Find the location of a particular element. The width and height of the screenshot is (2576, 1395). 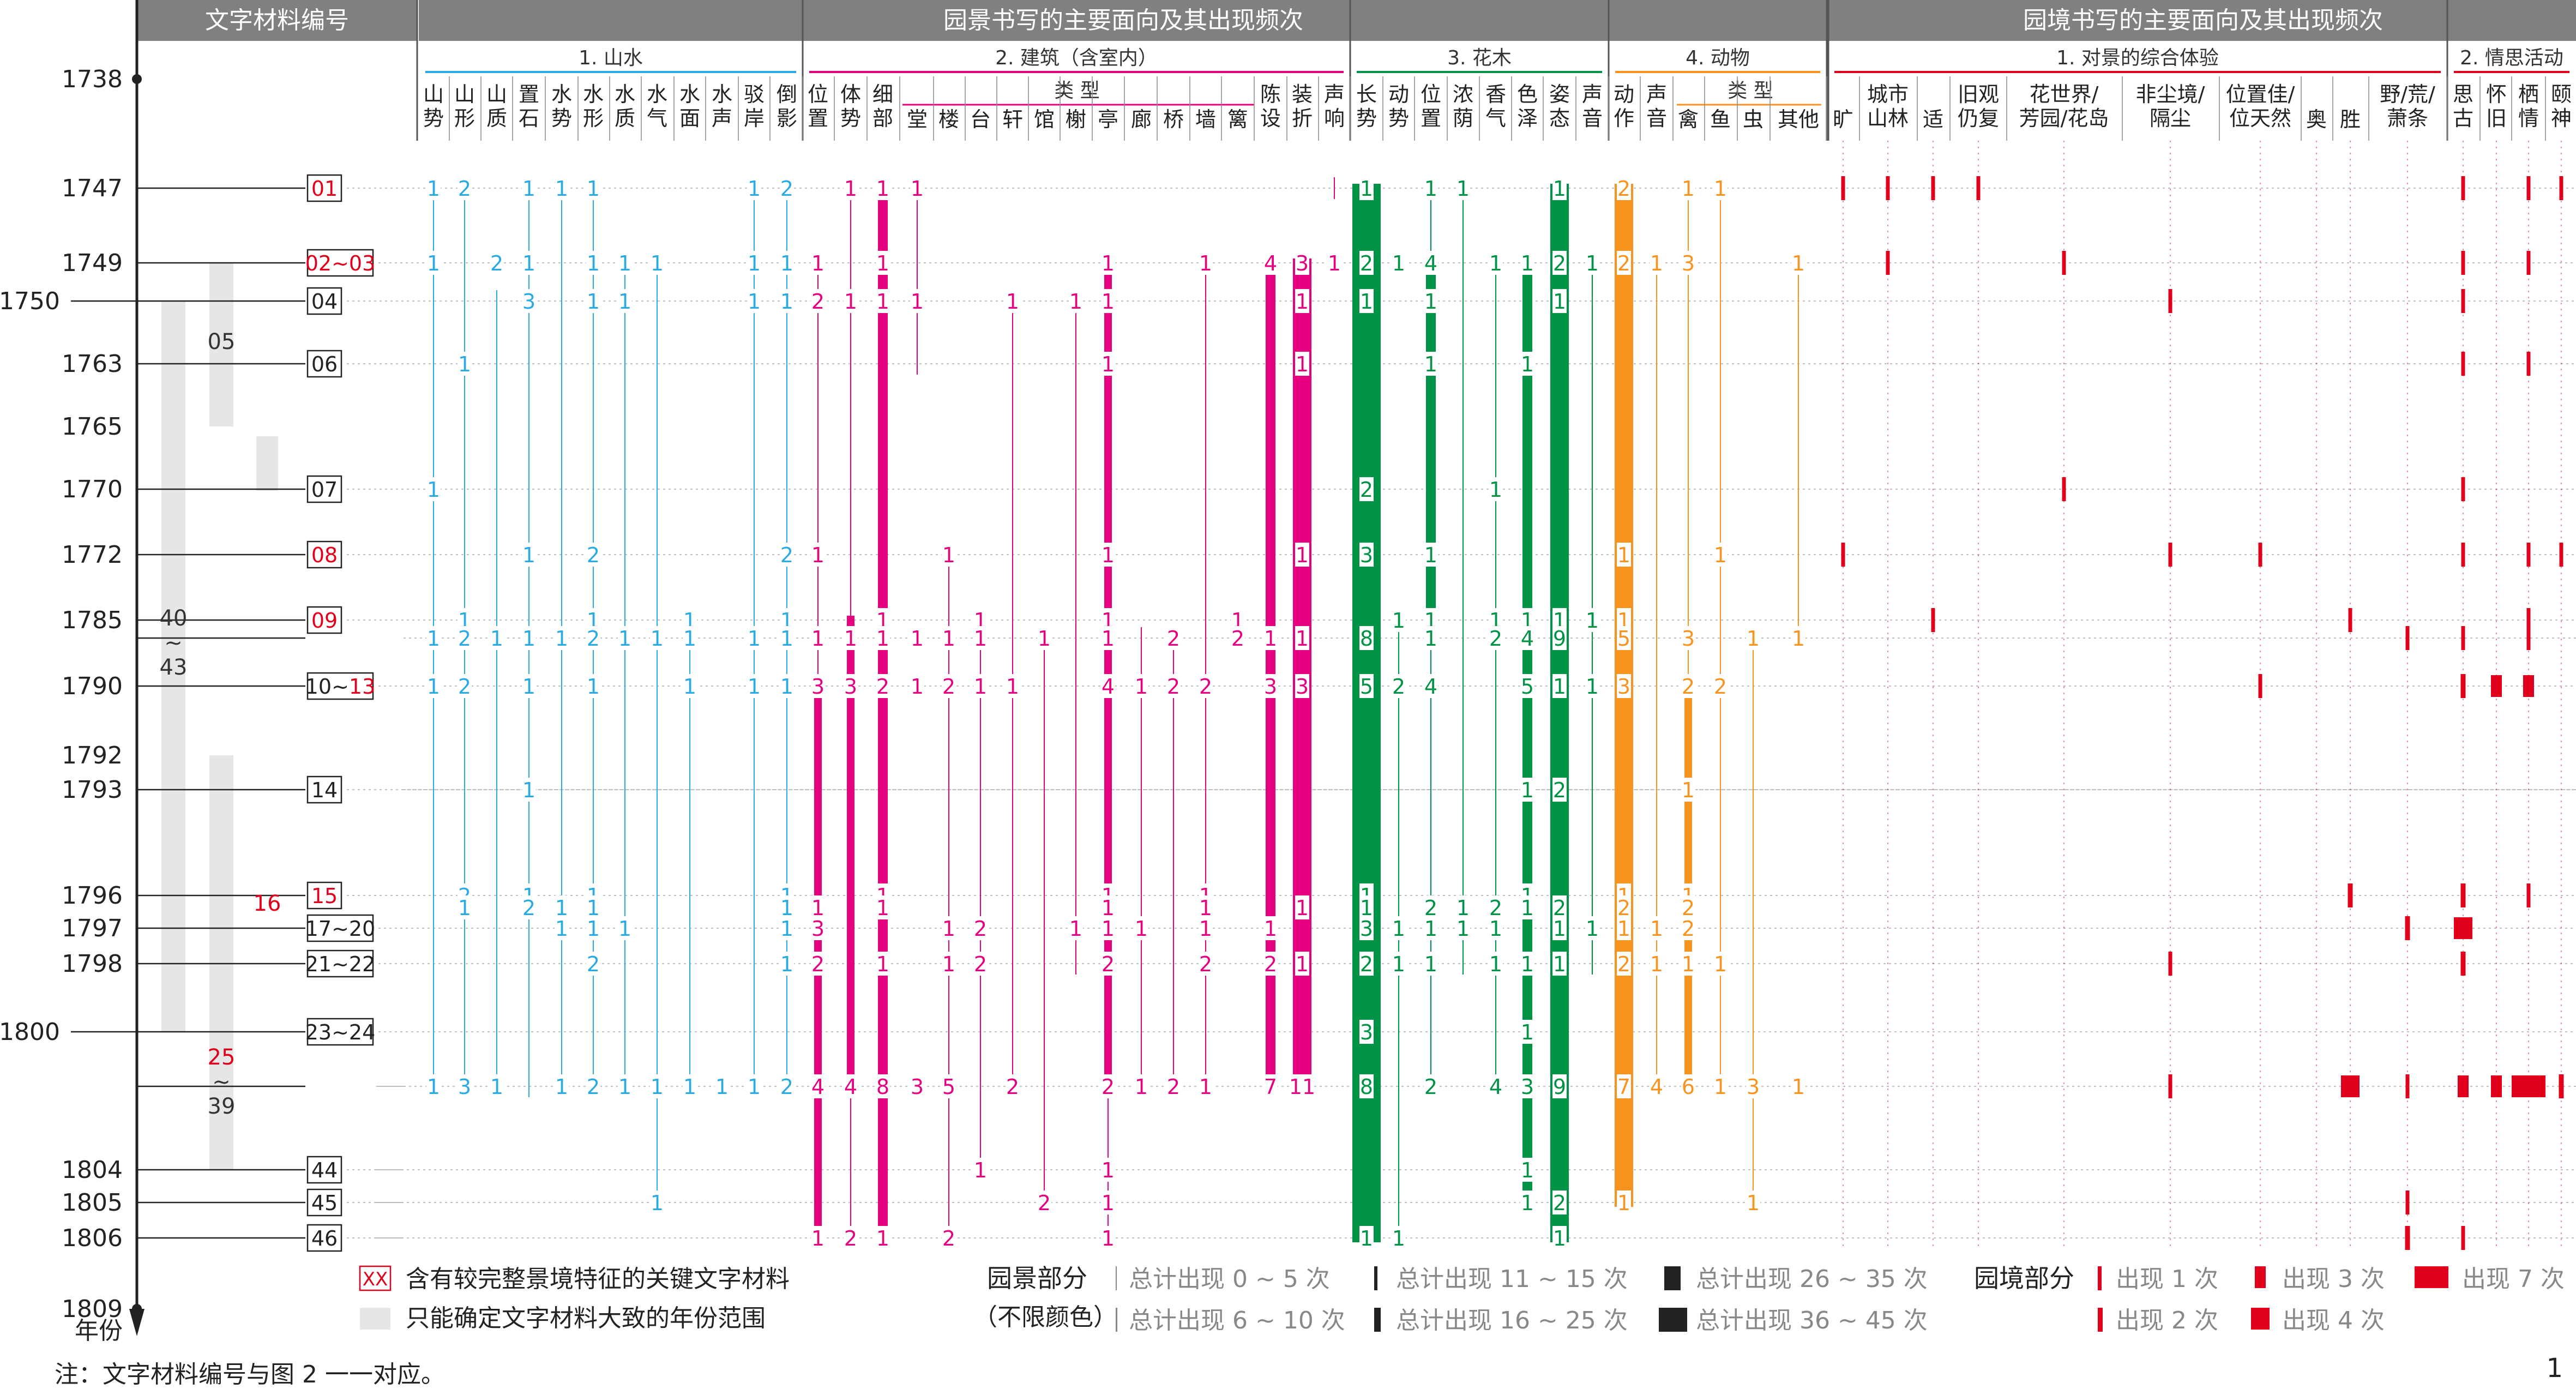

cell-value-226: 1 is located at coordinates (1656, 964).